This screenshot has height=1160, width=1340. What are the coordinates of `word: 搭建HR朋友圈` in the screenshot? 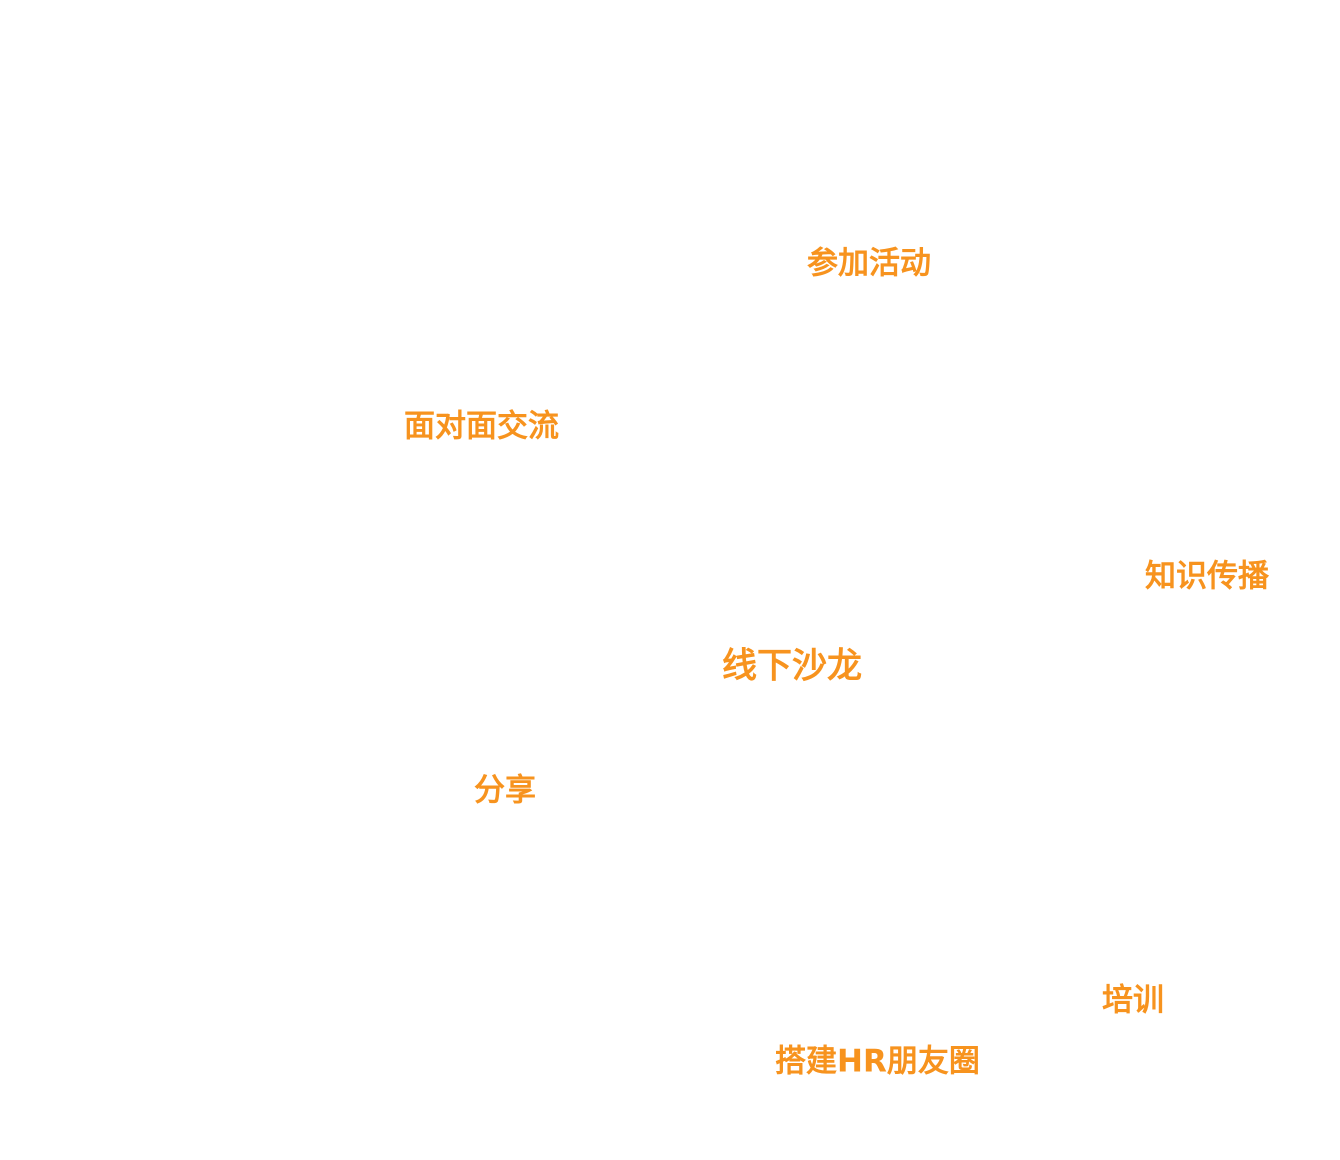 It's located at (877, 1061).